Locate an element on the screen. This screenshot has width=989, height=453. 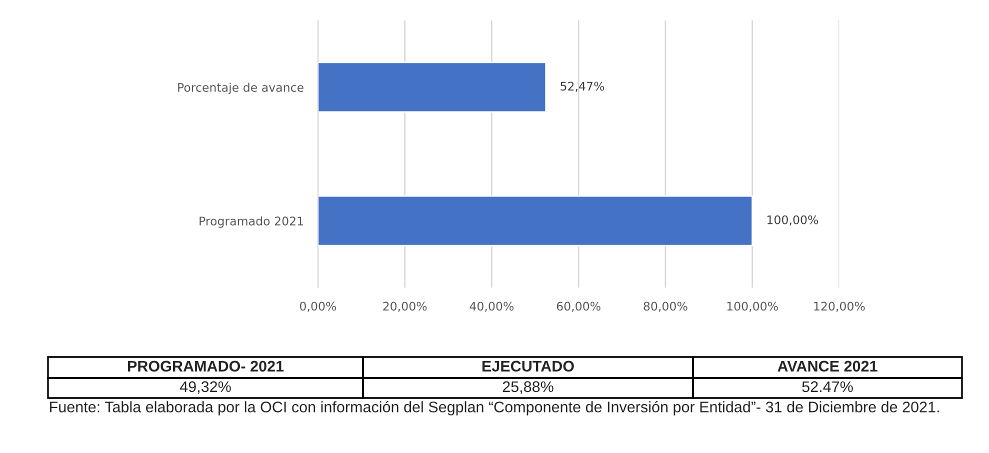
data-label: 52,47% is located at coordinates (582, 87).